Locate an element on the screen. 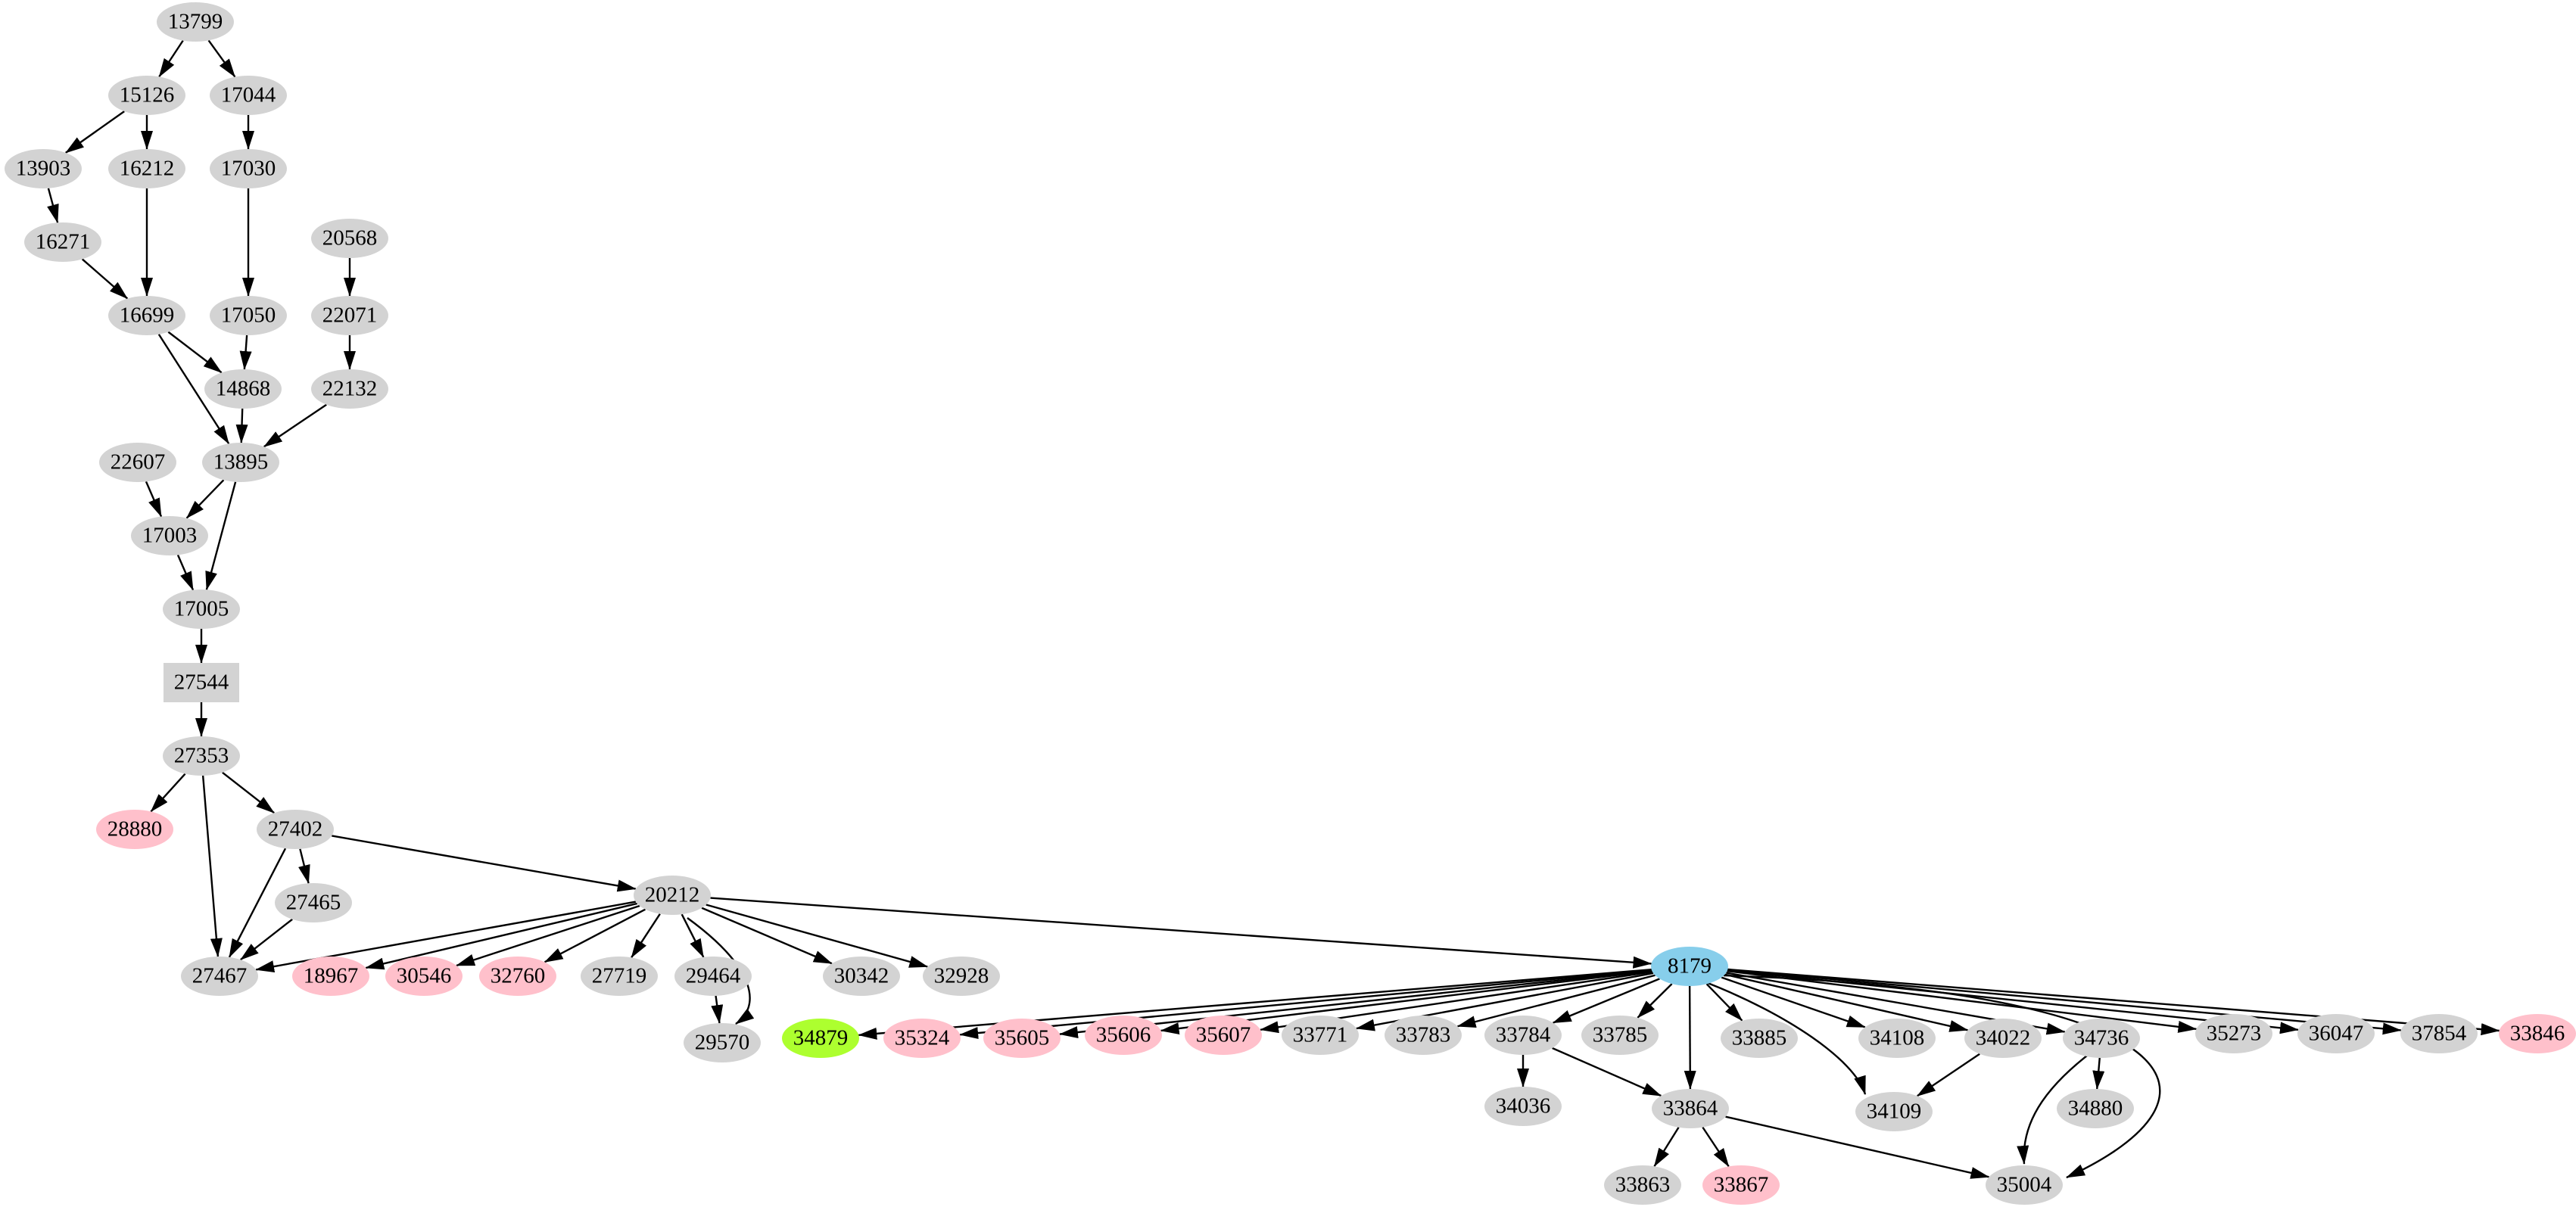 The width and height of the screenshot is (2576, 1207). node-8179: 8179 is located at coordinates (1689, 966).